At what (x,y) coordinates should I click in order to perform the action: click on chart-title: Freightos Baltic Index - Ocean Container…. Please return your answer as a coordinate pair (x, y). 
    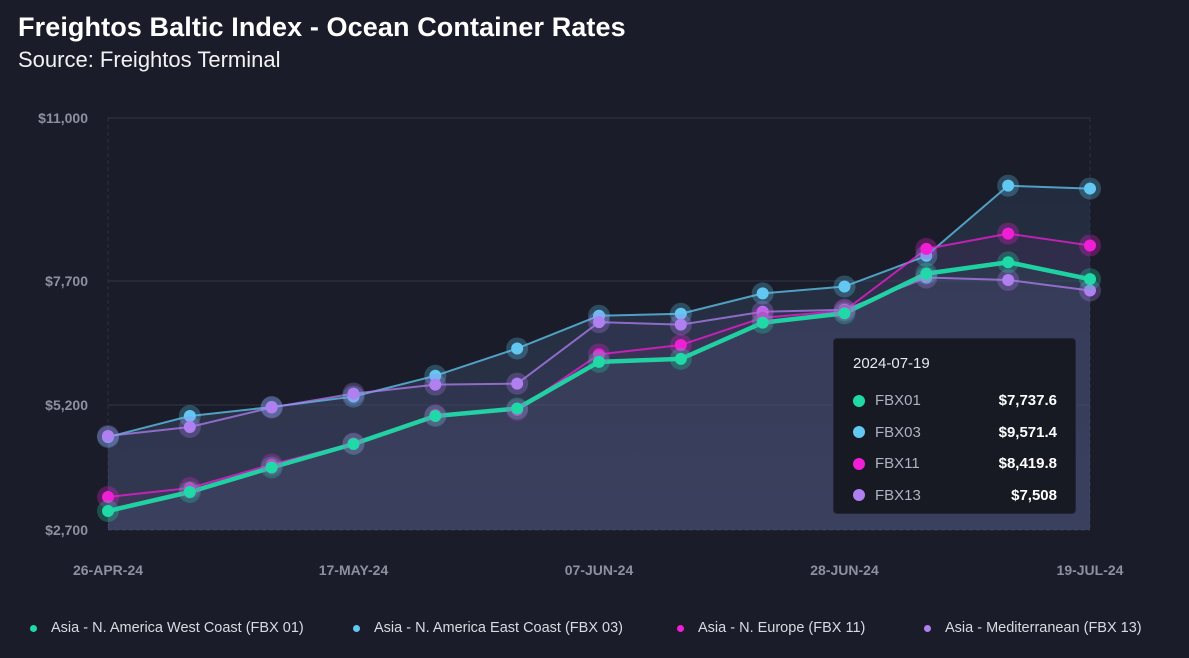
    Looking at the image, I should click on (322, 27).